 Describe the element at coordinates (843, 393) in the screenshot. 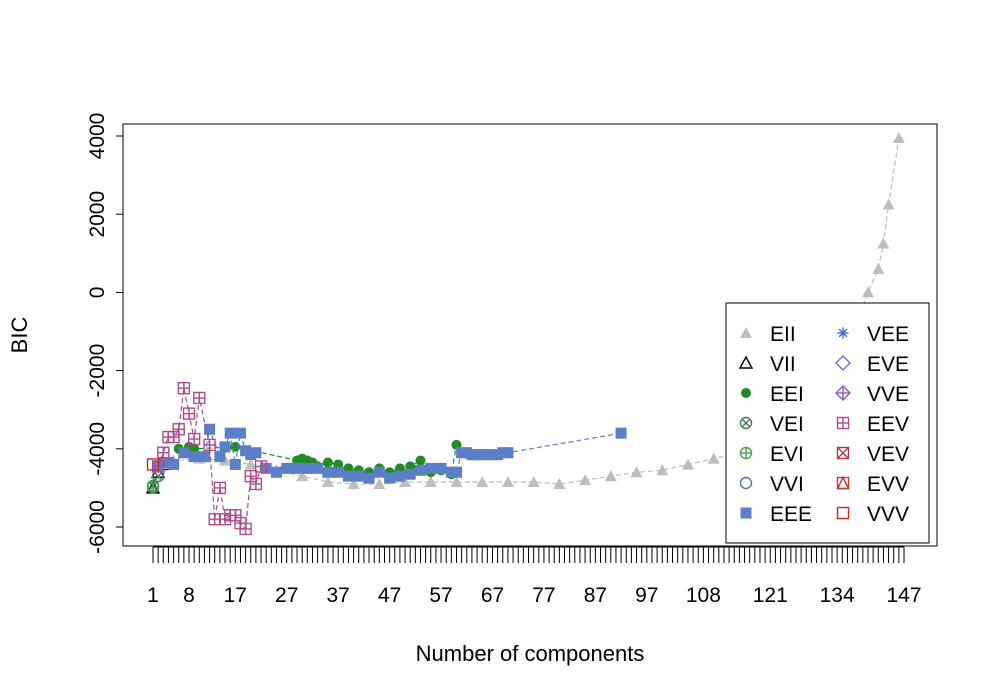

I see `legend-marker-vve` at that location.